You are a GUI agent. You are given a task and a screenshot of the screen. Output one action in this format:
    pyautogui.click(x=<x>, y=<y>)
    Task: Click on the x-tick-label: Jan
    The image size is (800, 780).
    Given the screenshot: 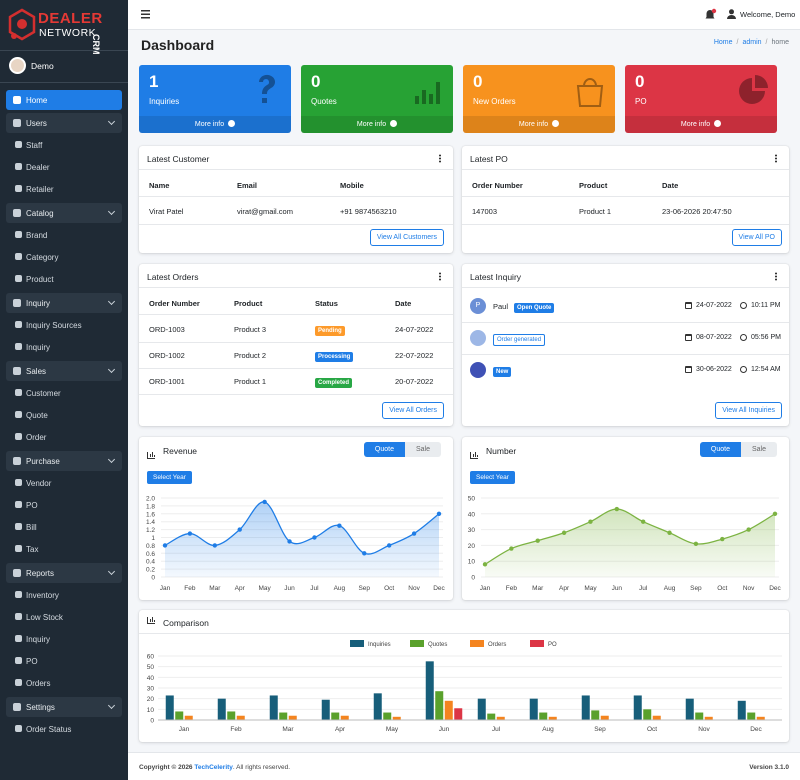 What is the action you would take?
    pyautogui.click(x=485, y=588)
    